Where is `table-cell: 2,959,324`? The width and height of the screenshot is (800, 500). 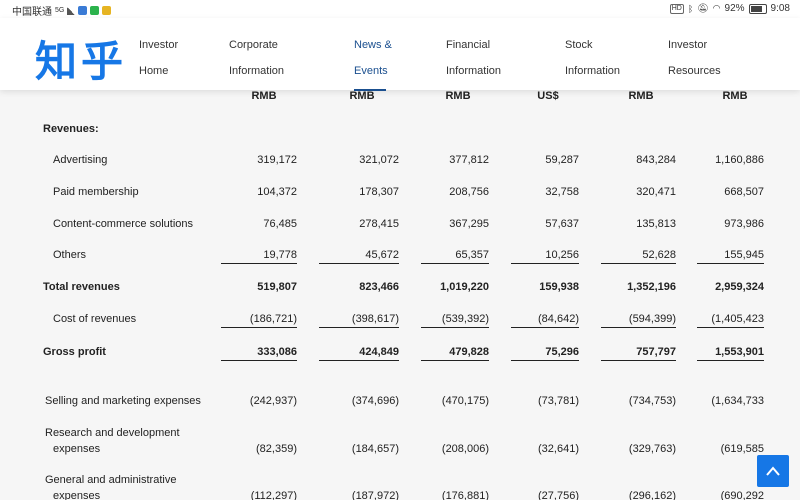
table-cell: 2,959,324 is located at coordinates (739, 287).